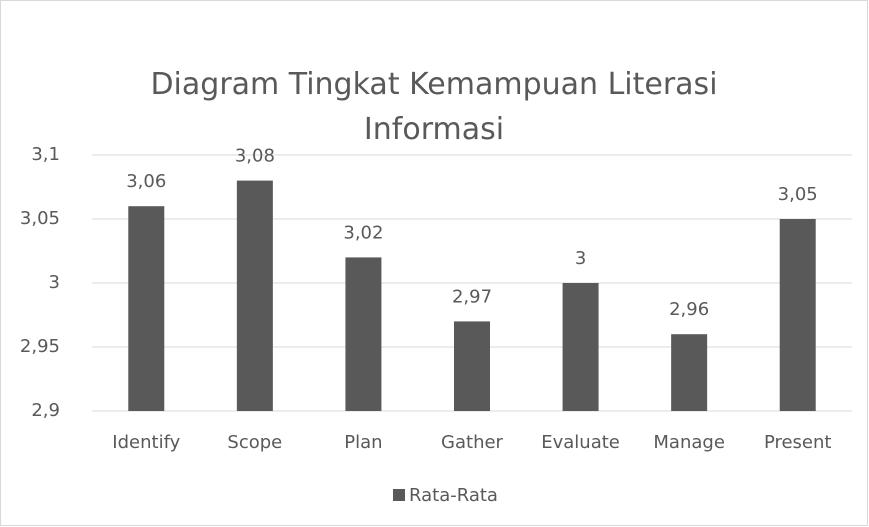  What do you see at coordinates (798, 442) in the screenshot?
I see `x-tick-label: Present` at bounding box center [798, 442].